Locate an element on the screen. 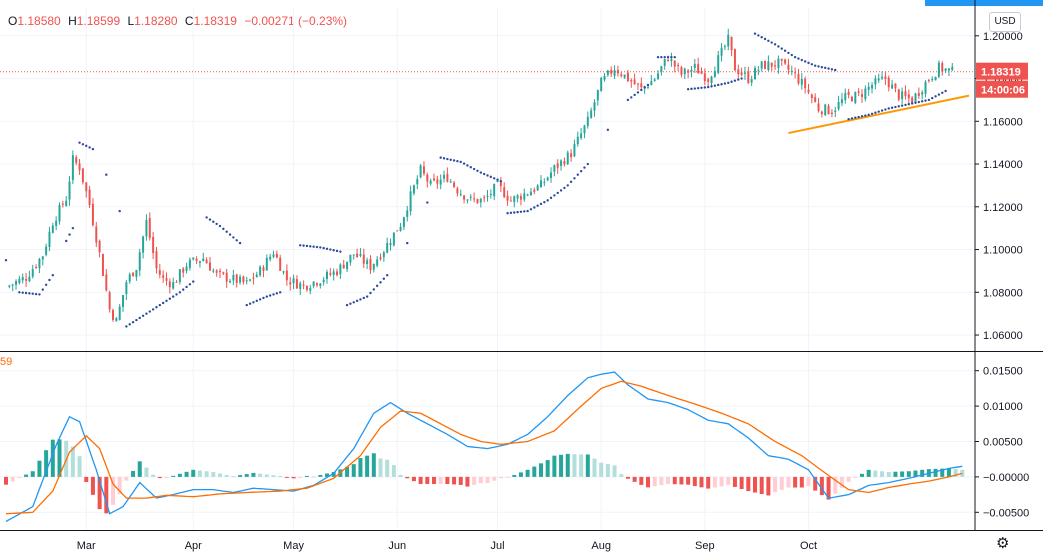 This screenshot has width=1043, height=557. countdown-tag-label: 14:00:06 is located at coordinates (1003, 91).